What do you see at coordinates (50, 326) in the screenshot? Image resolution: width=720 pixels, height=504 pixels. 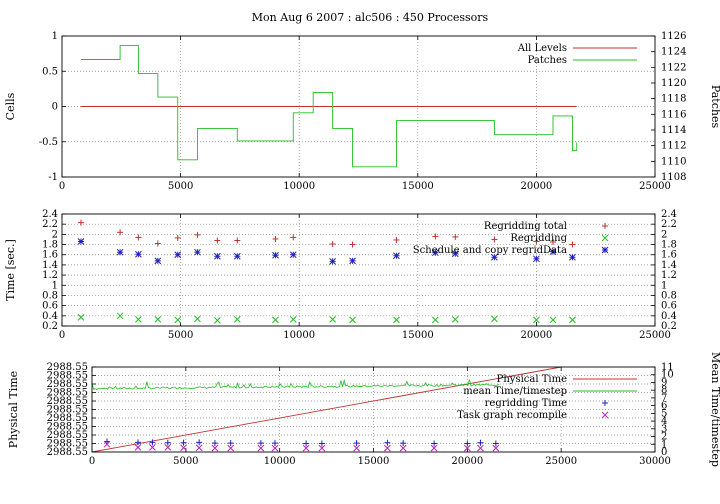 I see `y-tick-label: 0.2` at bounding box center [50, 326].